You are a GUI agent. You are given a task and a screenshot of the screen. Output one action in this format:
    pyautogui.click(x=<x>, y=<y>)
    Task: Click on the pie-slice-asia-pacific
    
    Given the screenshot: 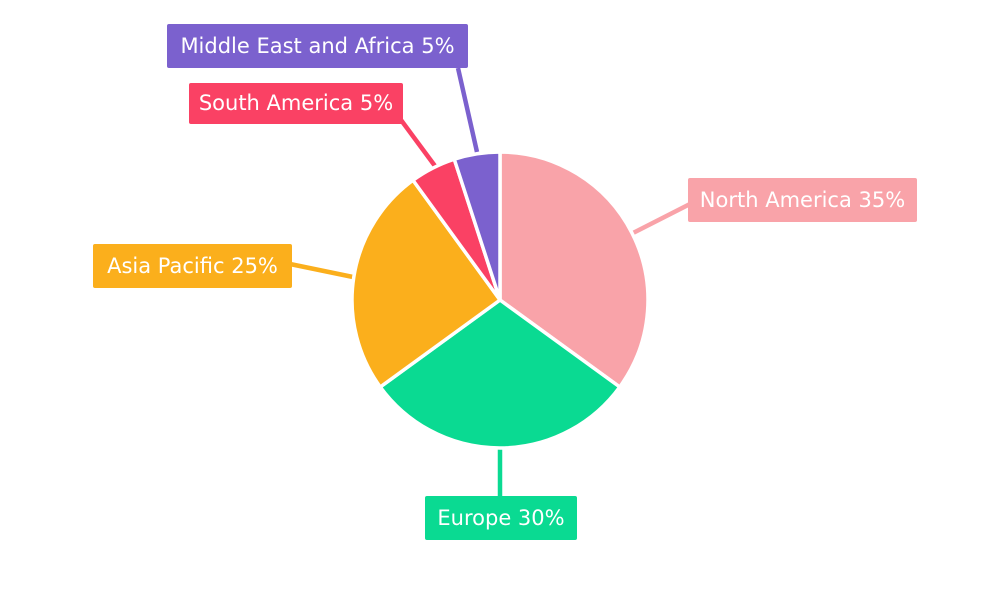 What is the action you would take?
    pyautogui.click(x=426, y=283)
    